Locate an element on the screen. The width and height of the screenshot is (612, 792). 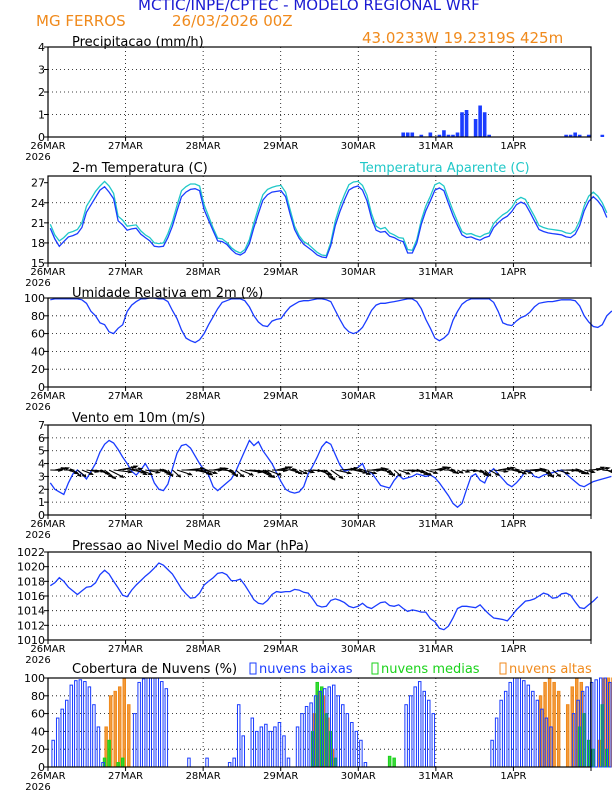
x-tick-label: 27MAR is located at coordinates (125, 396).